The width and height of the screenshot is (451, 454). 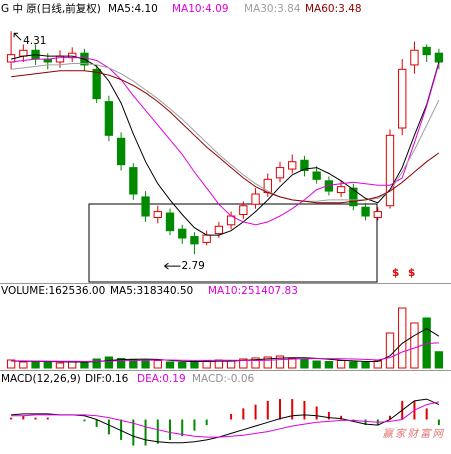 I want to click on legend-entry: DEA:0.19, so click(x=161, y=379).